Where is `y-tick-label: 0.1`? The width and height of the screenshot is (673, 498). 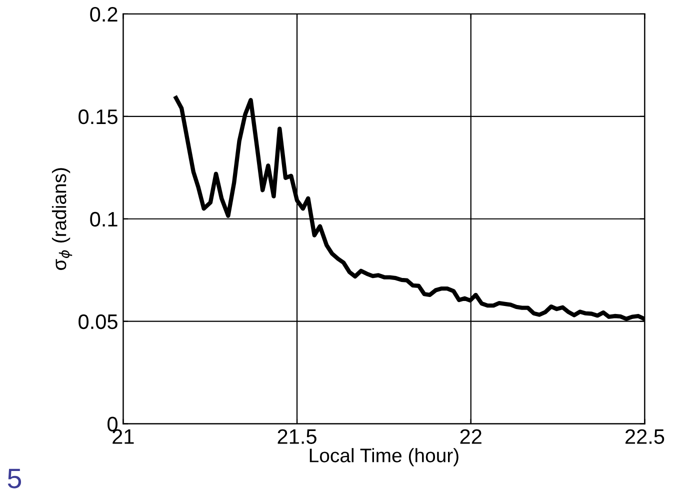
y-tick-label: 0.1 is located at coordinates (104, 219).